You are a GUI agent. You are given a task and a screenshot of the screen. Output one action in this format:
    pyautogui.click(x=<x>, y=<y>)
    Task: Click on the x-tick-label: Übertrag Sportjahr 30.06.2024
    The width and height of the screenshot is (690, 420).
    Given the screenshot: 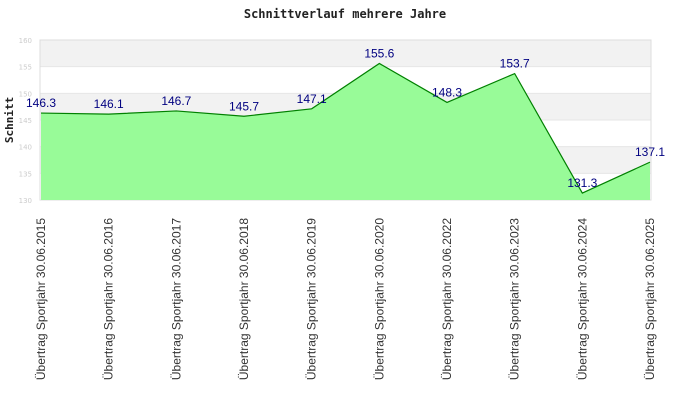 What is the action you would take?
    pyautogui.click(x=582, y=299)
    